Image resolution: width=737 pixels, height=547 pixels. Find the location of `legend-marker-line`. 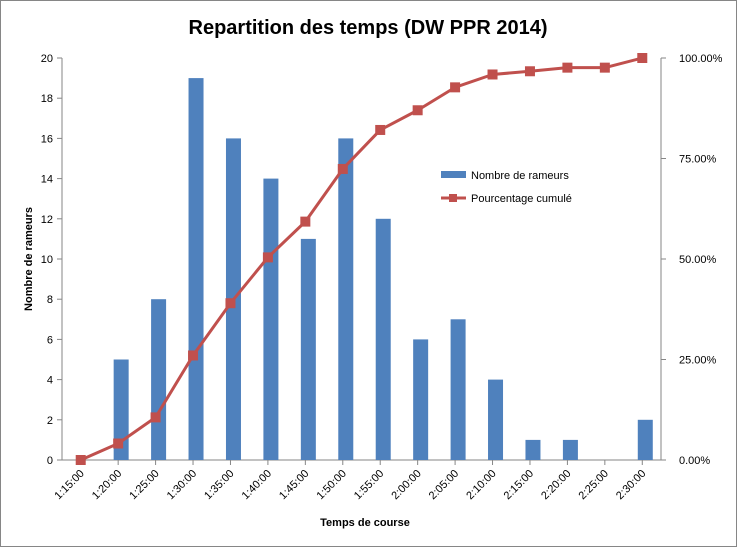

legend-marker-line is located at coordinates (453, 198).